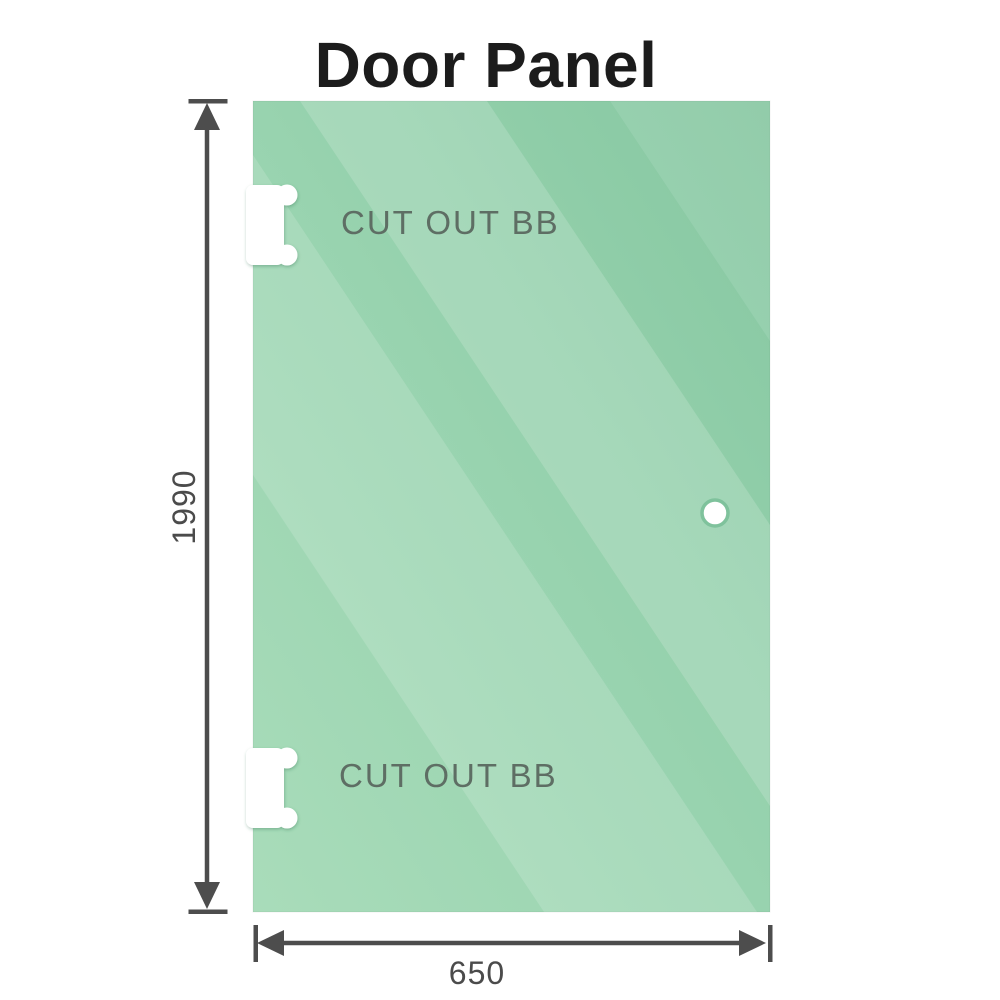  Describe the element at coordinates (448, 775) in the screenshot. I see `cutout-label-bottom: CUT OUT BB` at that location.